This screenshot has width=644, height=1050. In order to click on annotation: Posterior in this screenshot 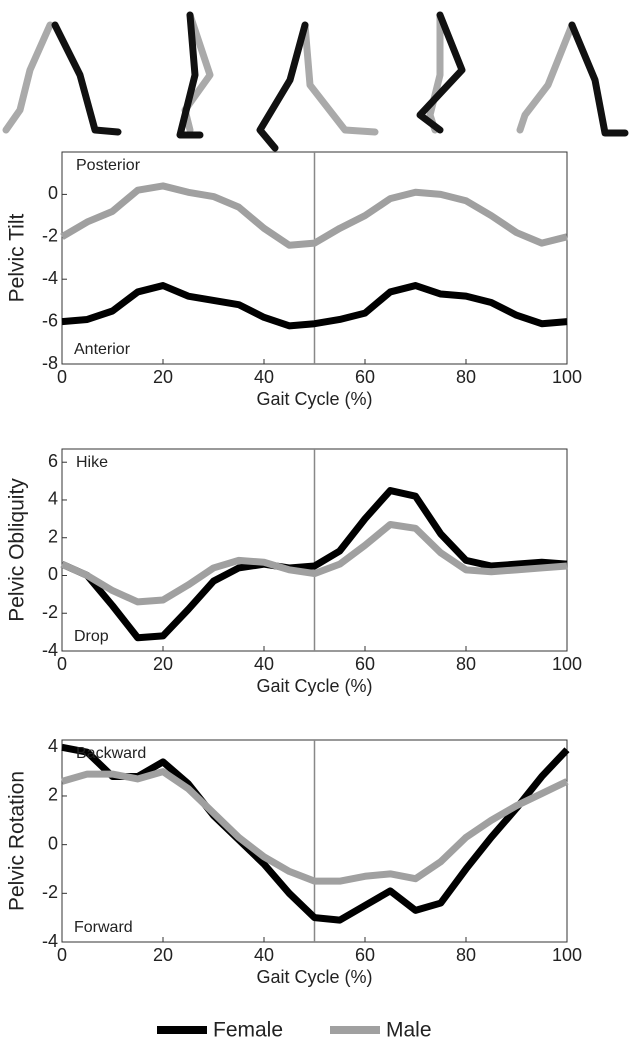, I will do `click(108, 165)`.